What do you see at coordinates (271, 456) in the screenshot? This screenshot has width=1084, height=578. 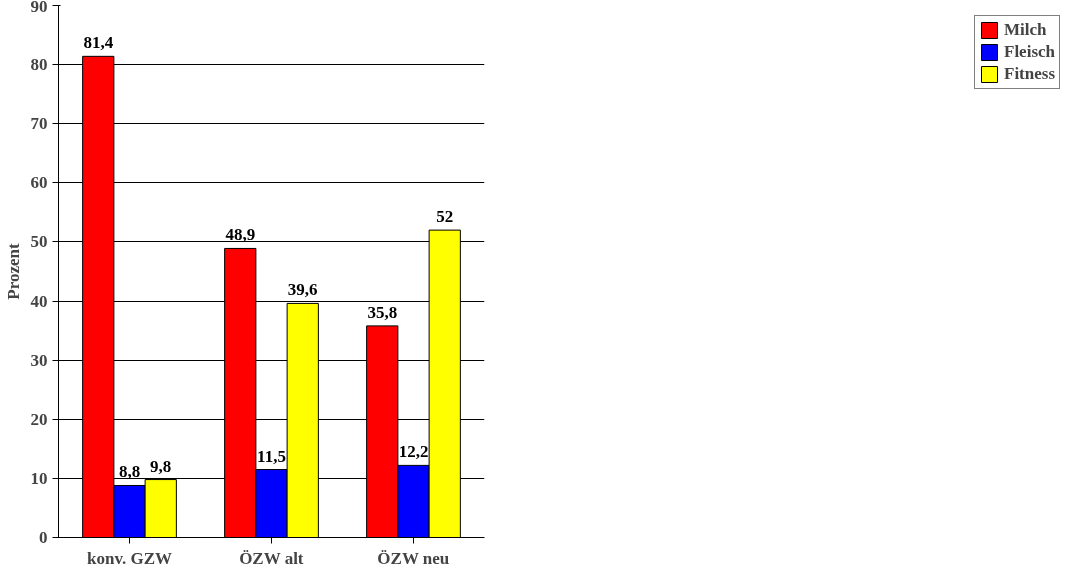 I see `data-label: 11,5` at bounding box center [271, 456].